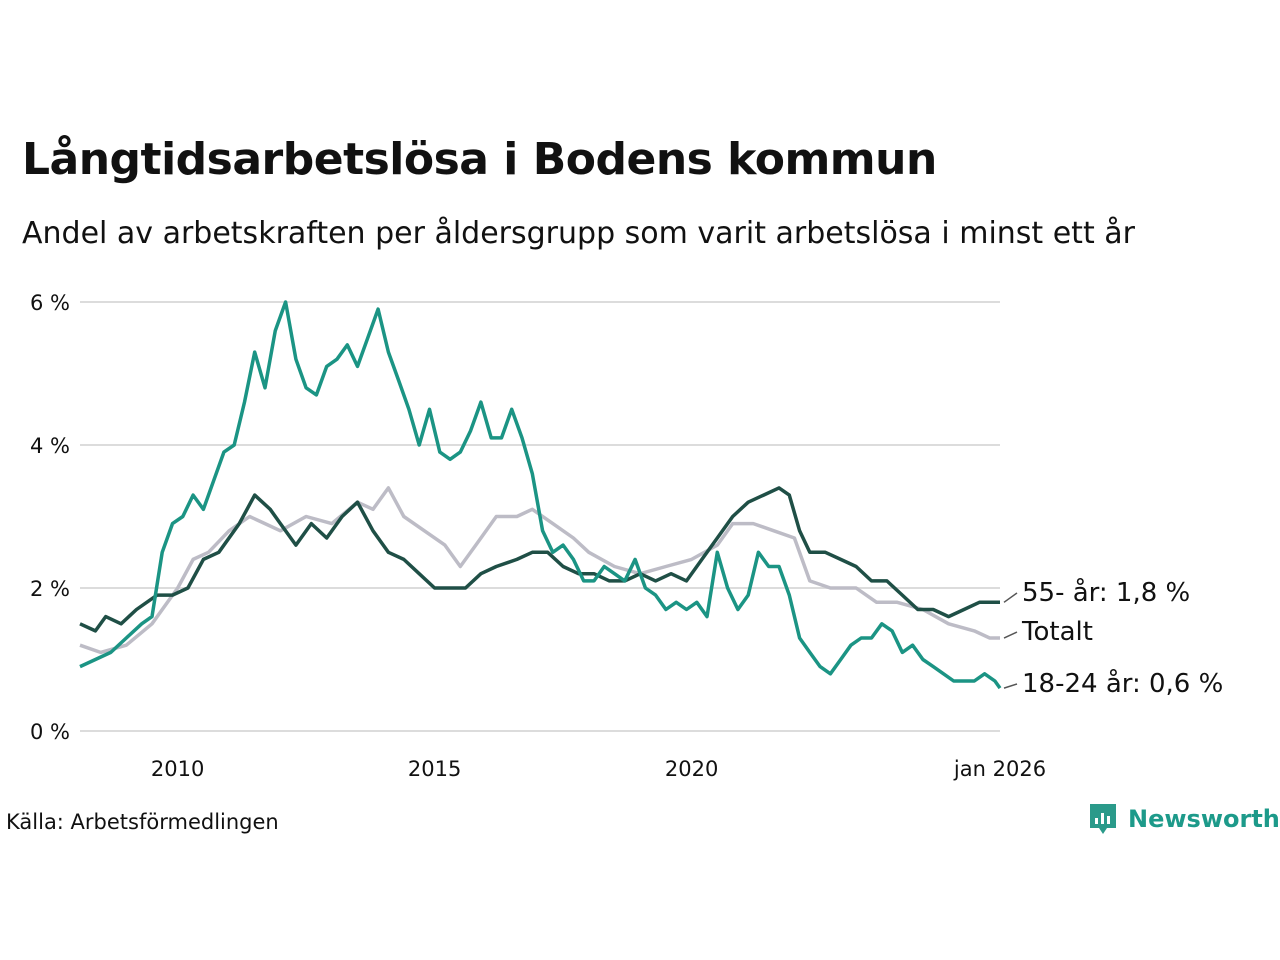 The image size is (1280, 960). What do you see at coordinates (691, 769) in the screenshot?
I see `x-tick-label: 2020` at bounding box center [691, 769].